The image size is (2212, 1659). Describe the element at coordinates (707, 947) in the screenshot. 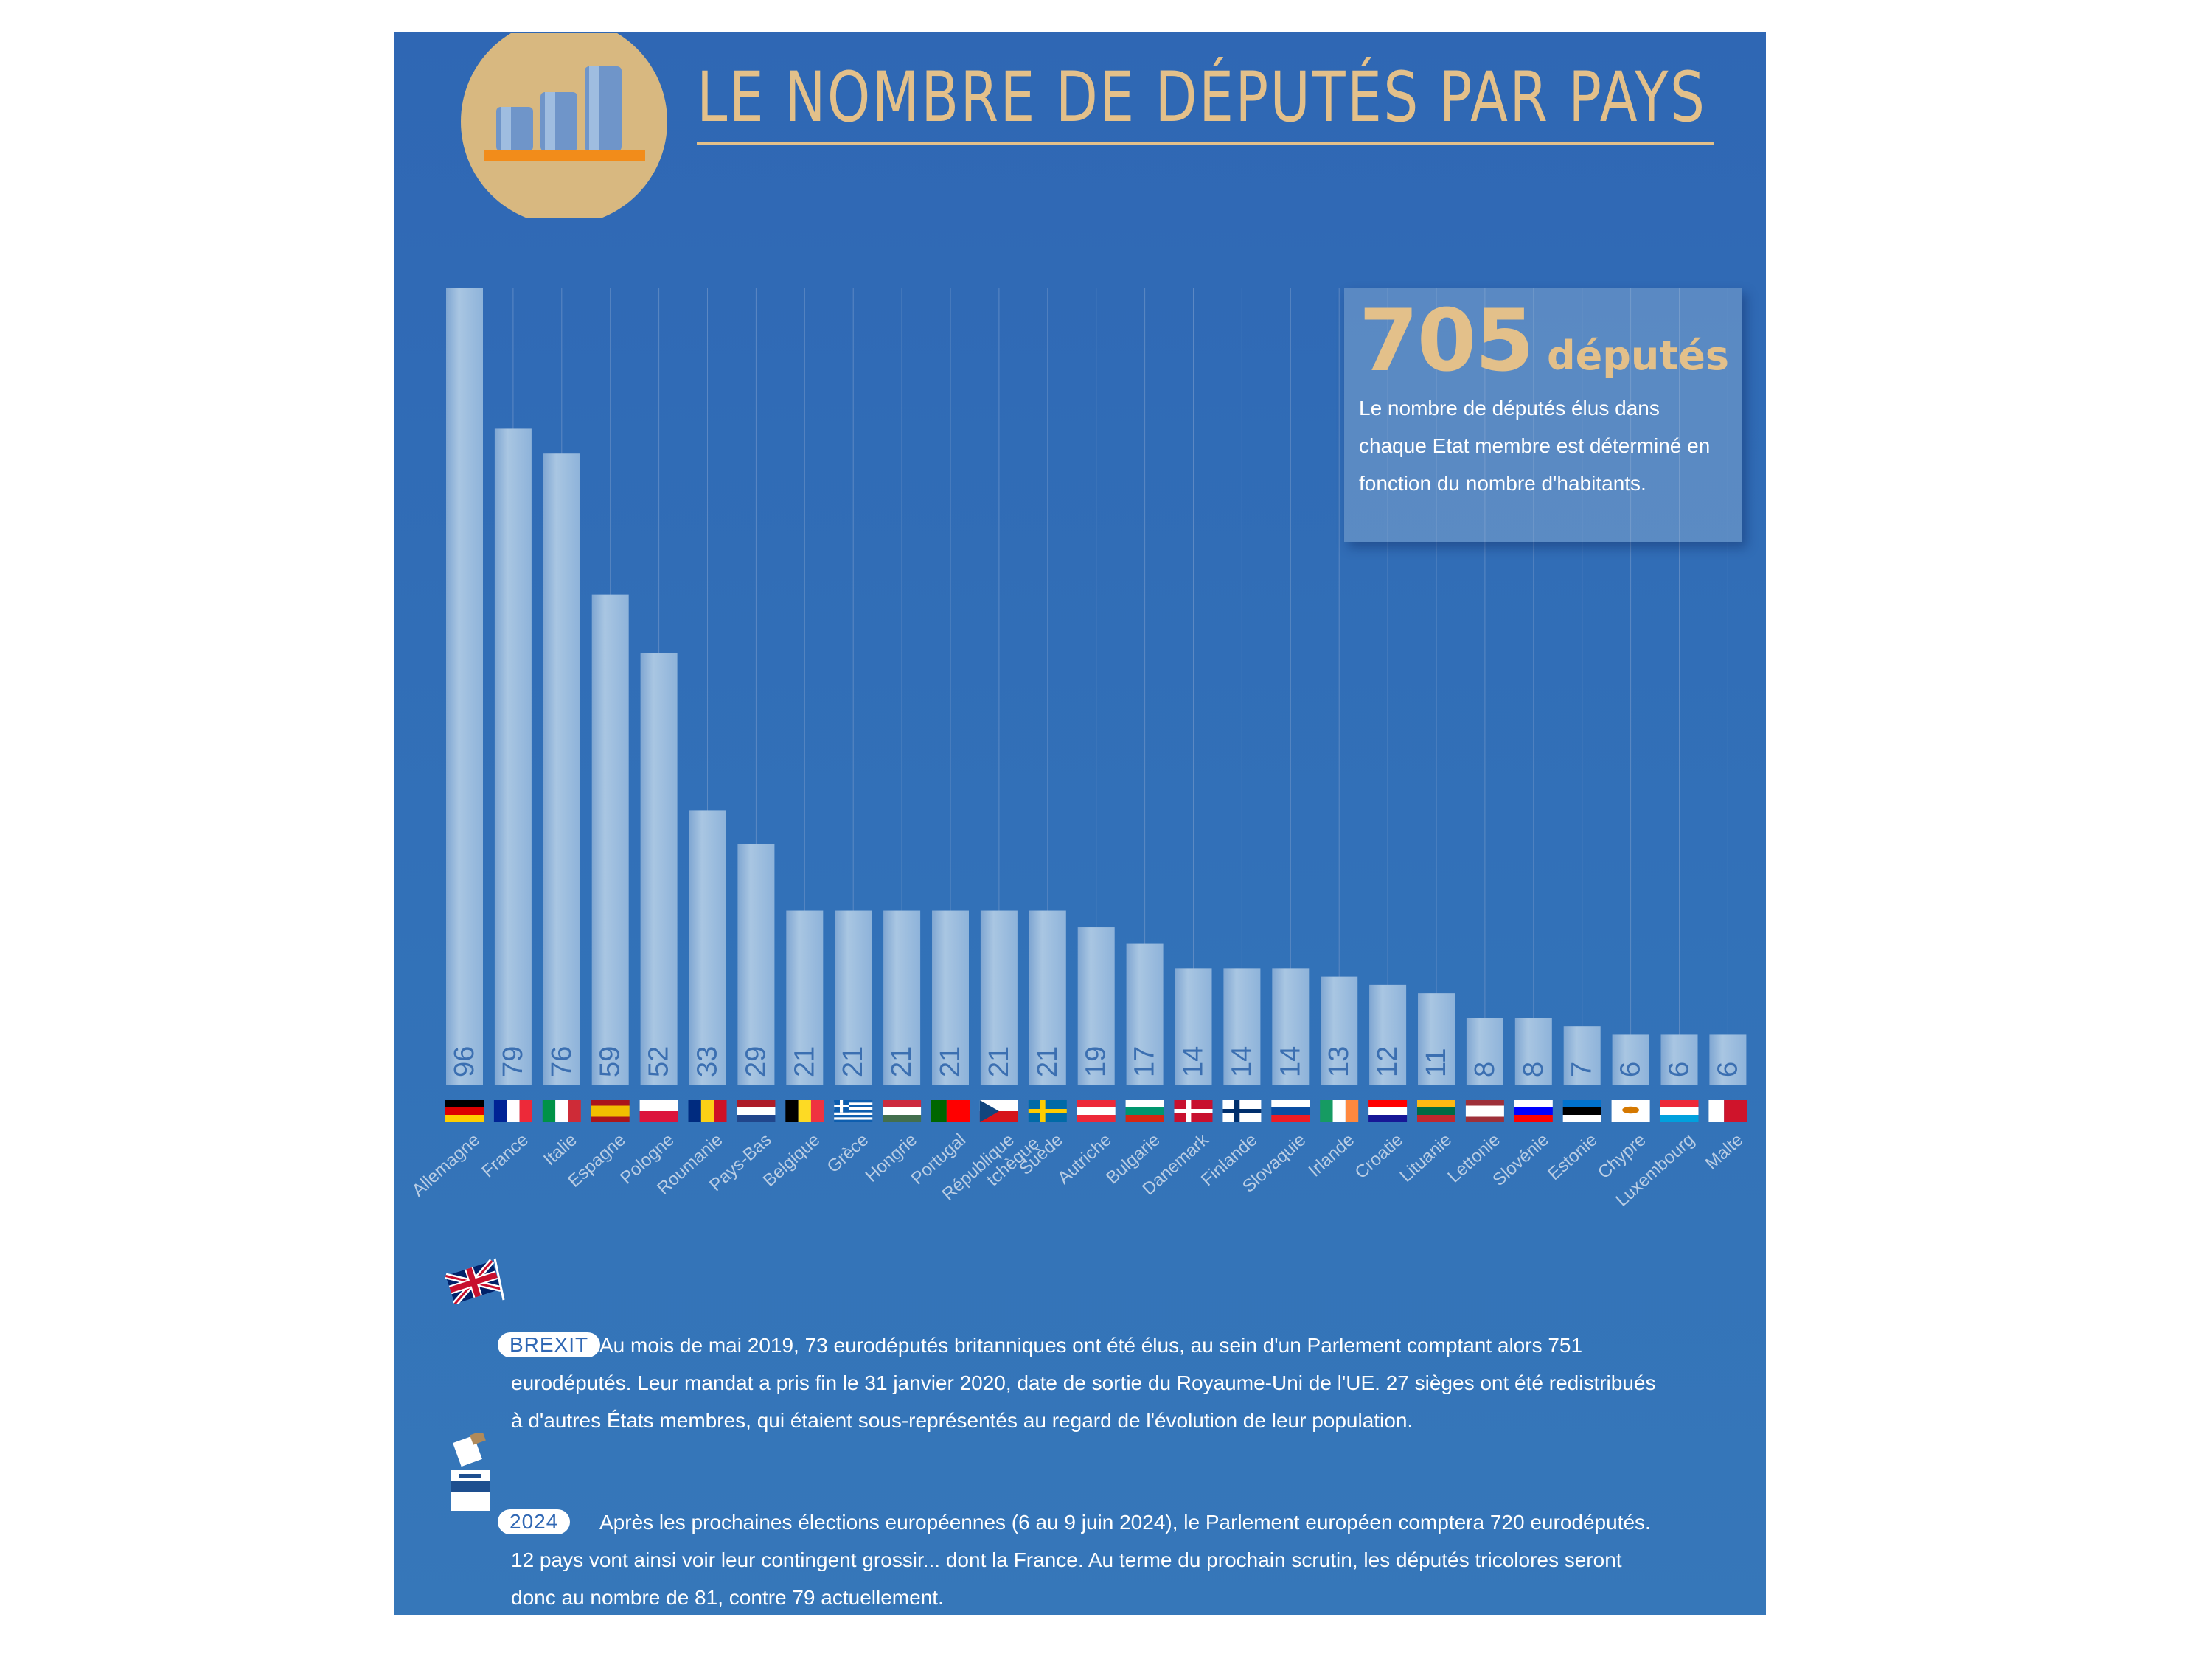

I see `bar-roumanie` at that location.